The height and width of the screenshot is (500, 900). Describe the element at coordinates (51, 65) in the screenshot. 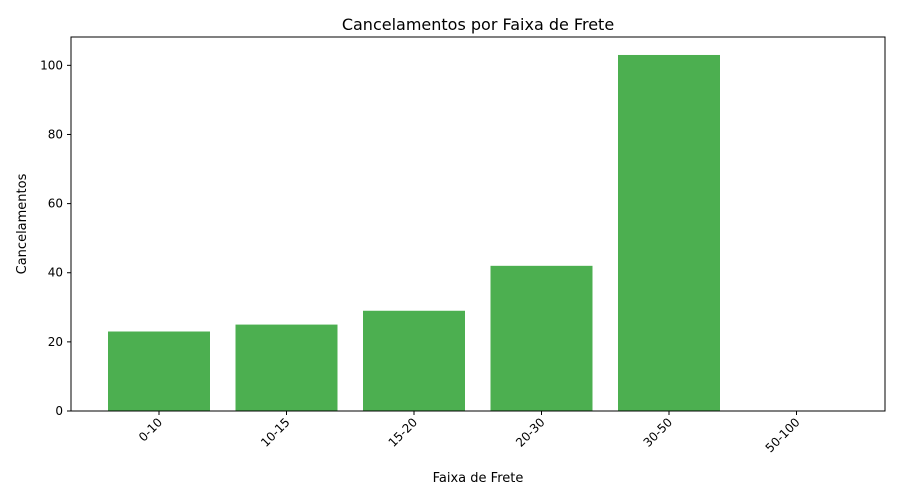

I see `y-tick-label: 100` at that location.